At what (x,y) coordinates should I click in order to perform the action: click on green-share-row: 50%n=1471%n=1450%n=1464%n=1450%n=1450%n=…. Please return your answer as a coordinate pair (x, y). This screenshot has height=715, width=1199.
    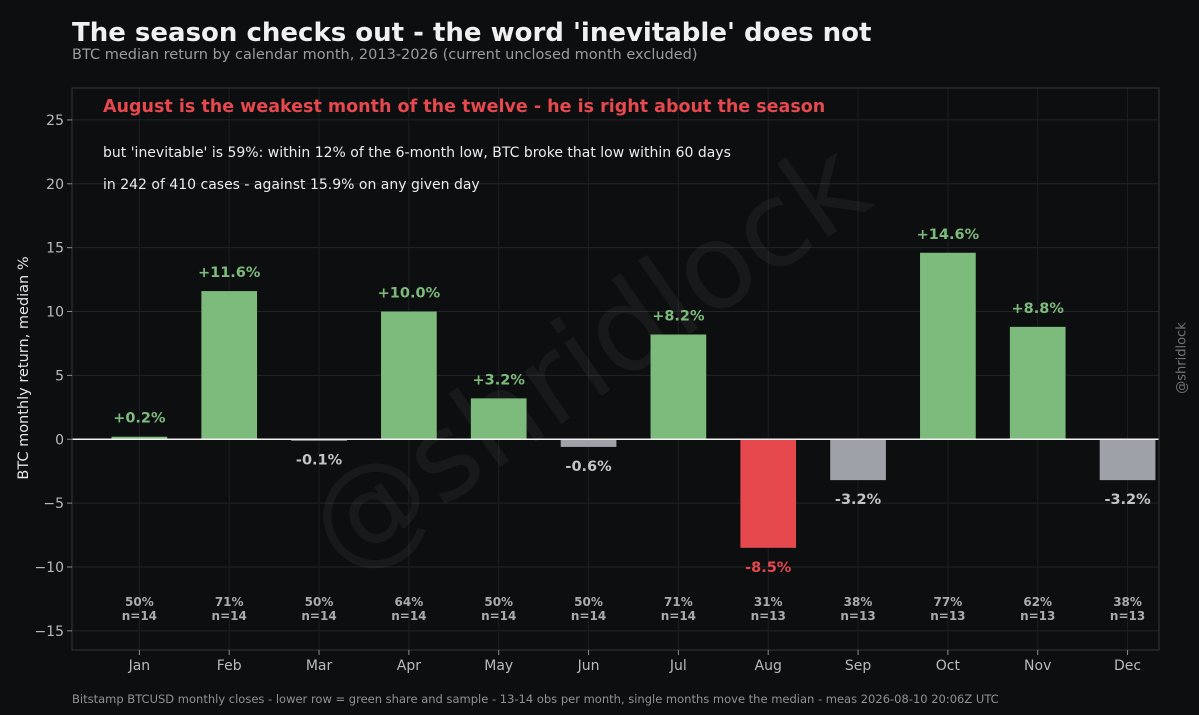
    Looking at the image, I should click on (633, 609).